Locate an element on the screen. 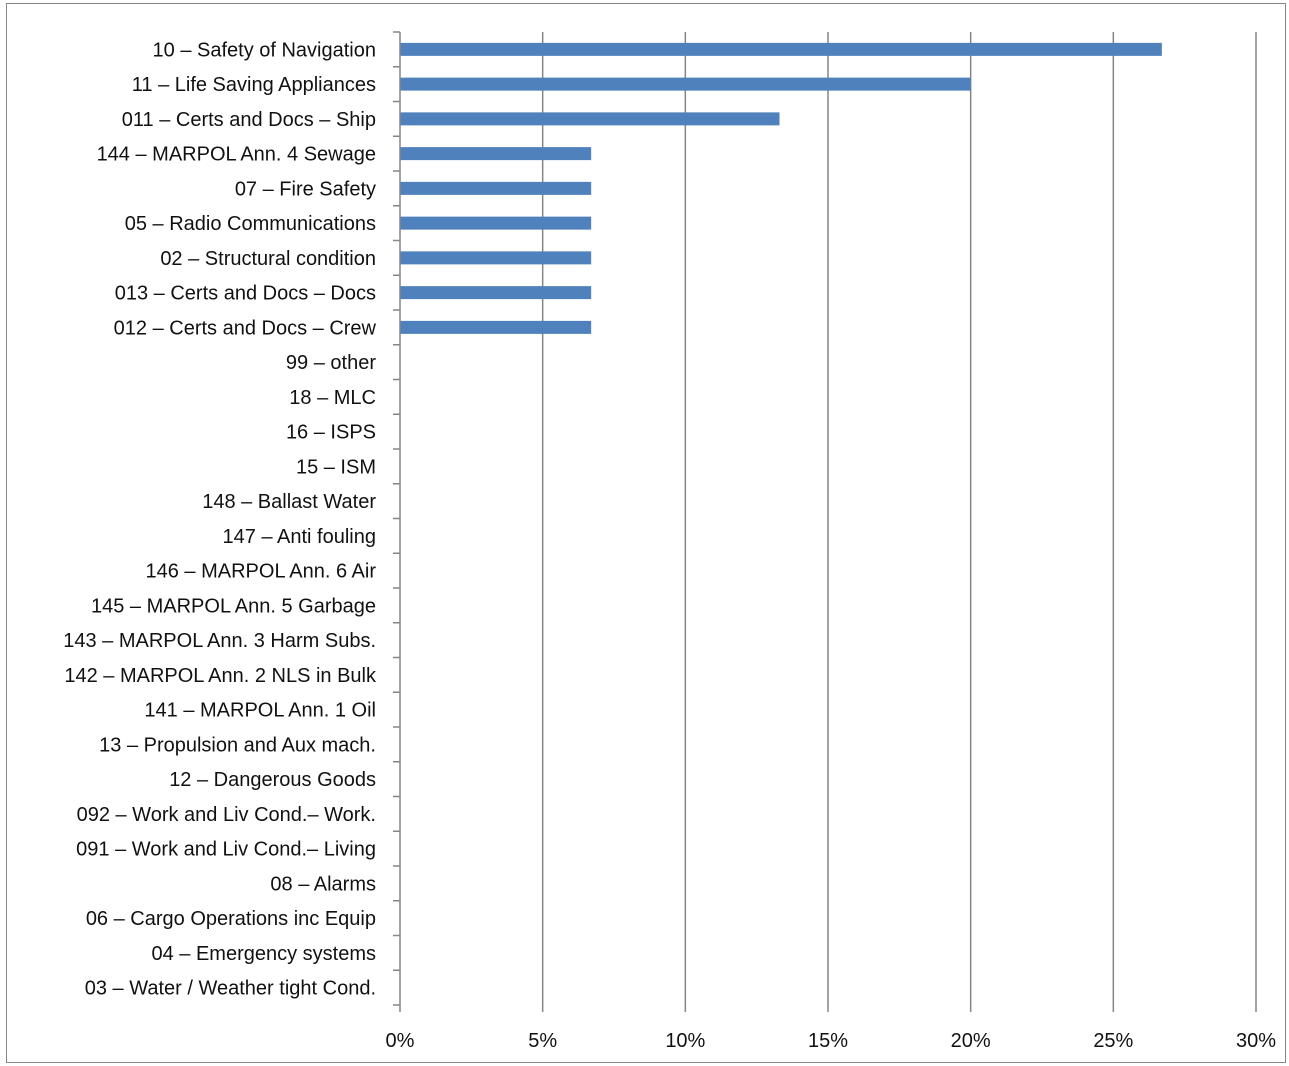 The height and width of the screenshot is (1066, 1289). category-label: 07 – Fire Safety is located at coordinates (305, 189).